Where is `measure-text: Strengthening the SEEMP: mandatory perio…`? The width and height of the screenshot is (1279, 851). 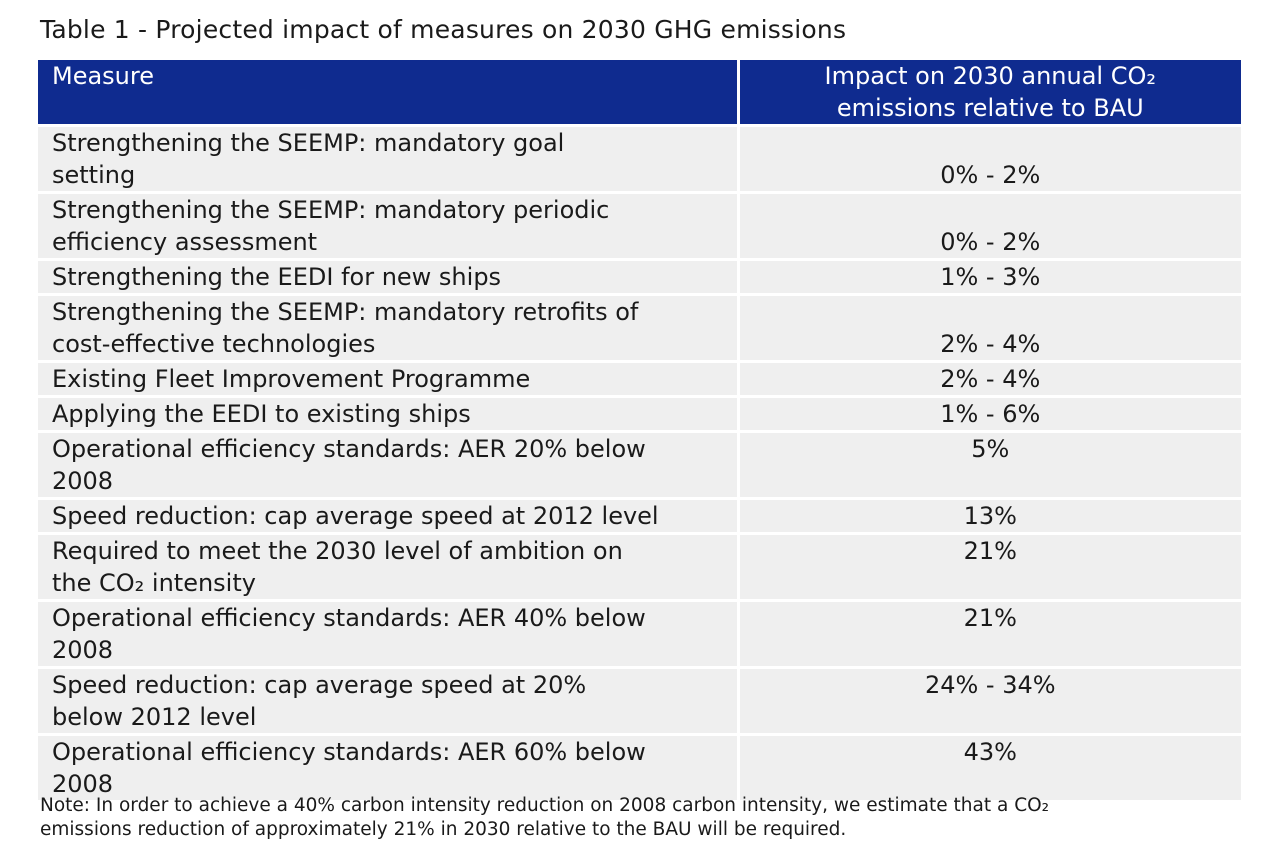
measure-text: Strengthening the SEEMP: mandatory perio… is located at coordinates (331, 210).